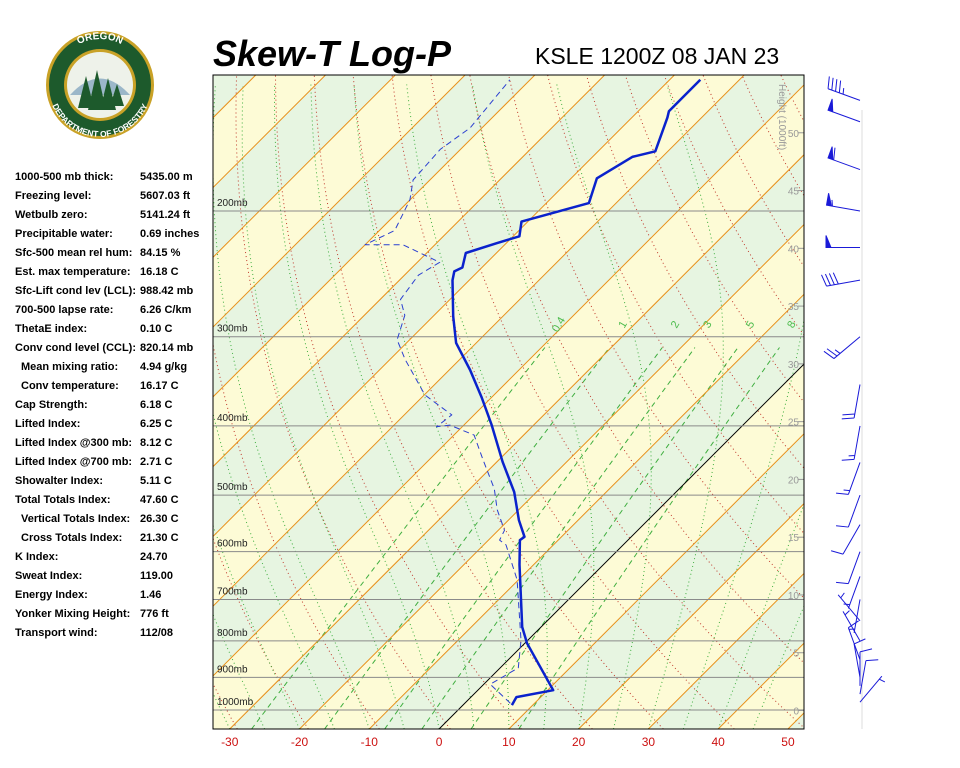 The image size is (960, 768). I want to click on mixing-ratio-label: 5, so click(750, 324).